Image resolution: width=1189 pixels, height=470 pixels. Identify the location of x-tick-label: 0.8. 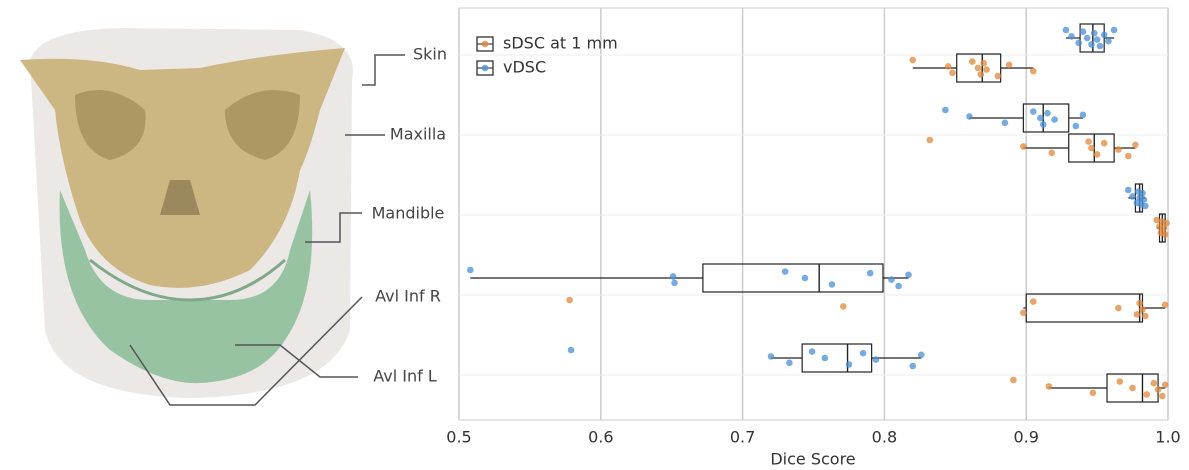
(884, 437).